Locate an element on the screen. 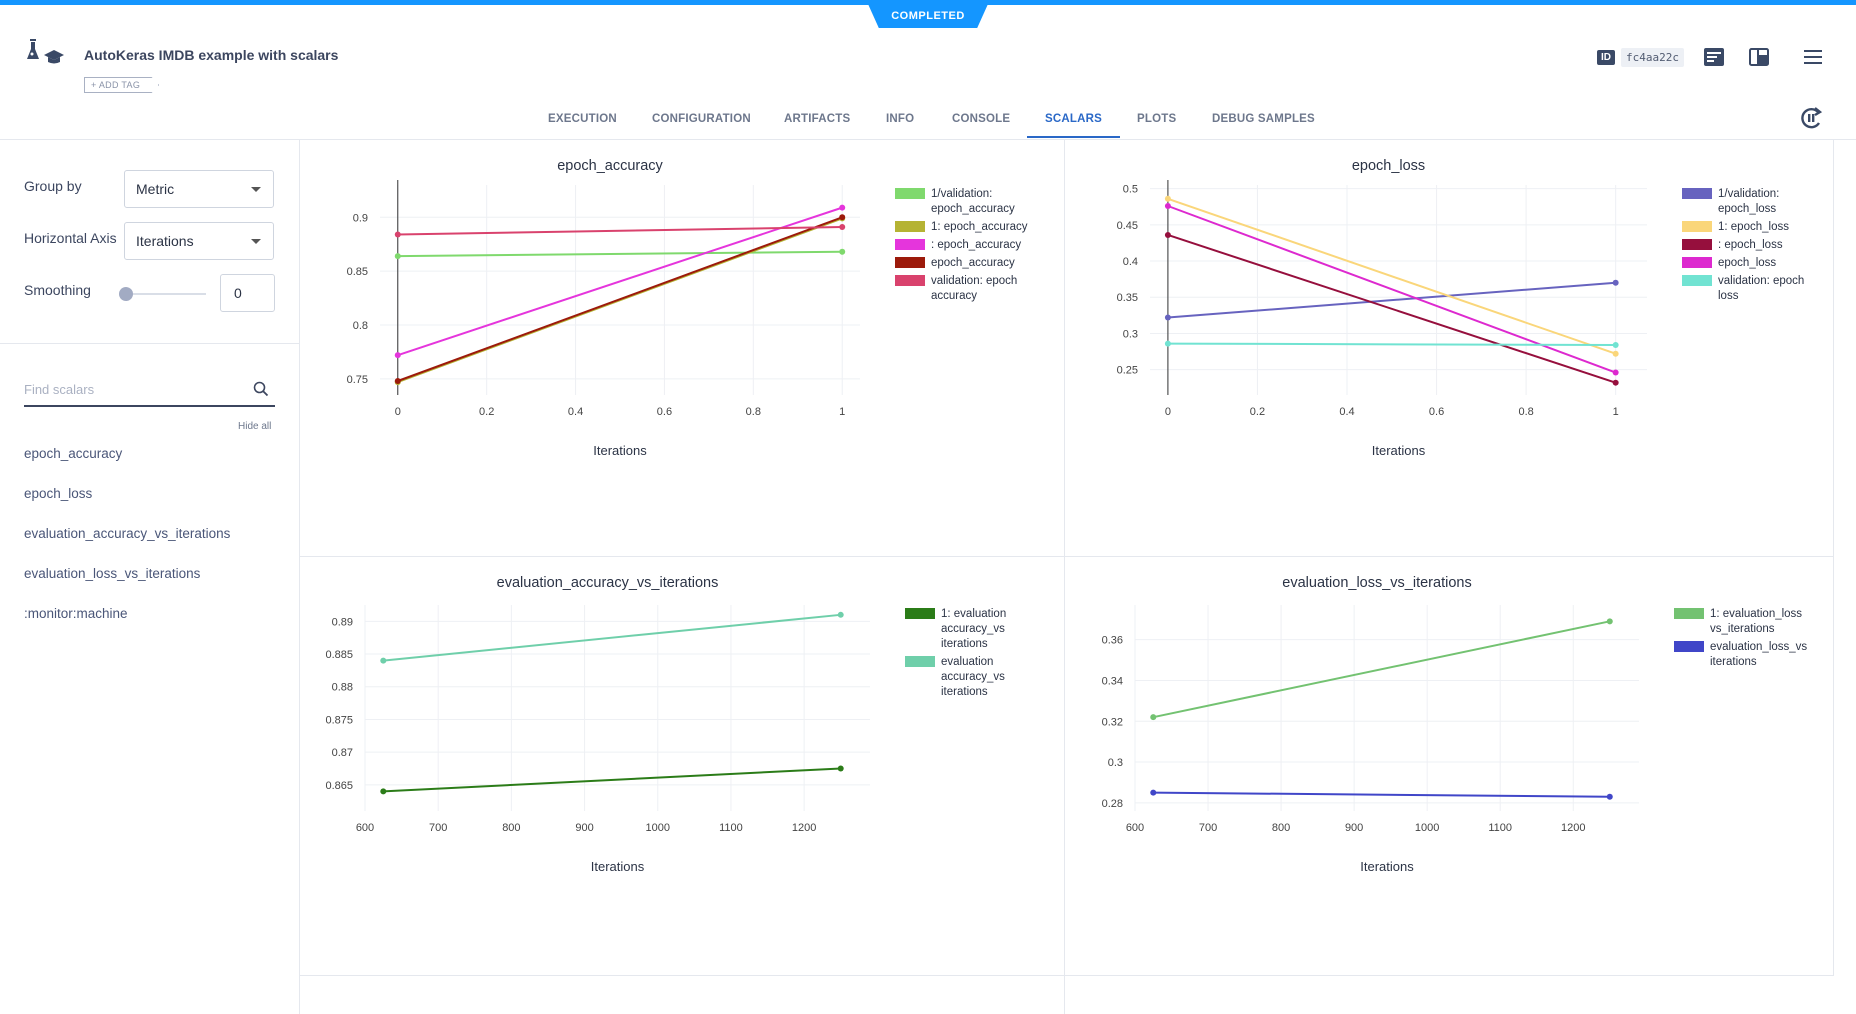 Image resolution: width=1856 pixels, height=1014 pixels. hide-all-link: Hide all is located at coordinates (255, 426).